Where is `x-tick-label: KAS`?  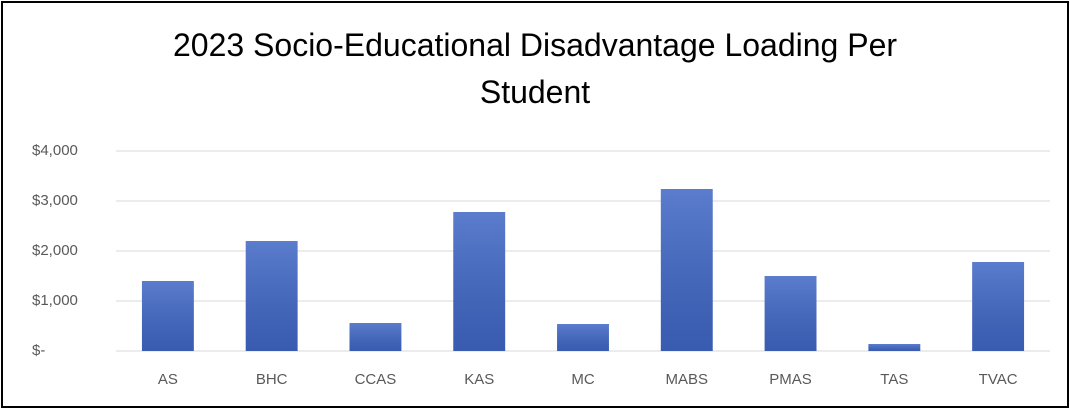 x-tick-label: KAS is located at coordinates (479, 379).